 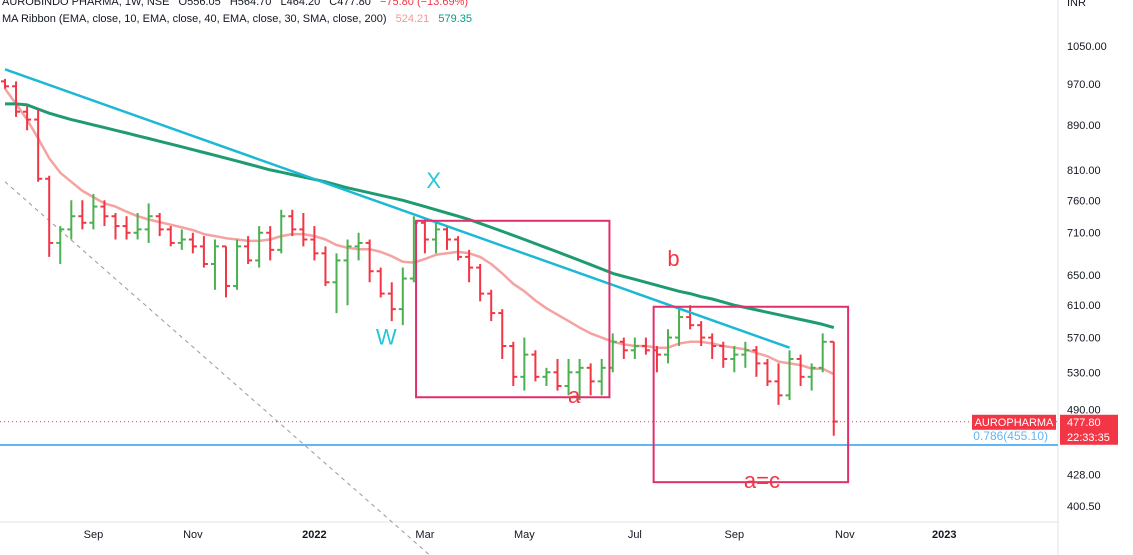 I want to click on y-tick-label: 810.00, so click(x=1084, y=171).